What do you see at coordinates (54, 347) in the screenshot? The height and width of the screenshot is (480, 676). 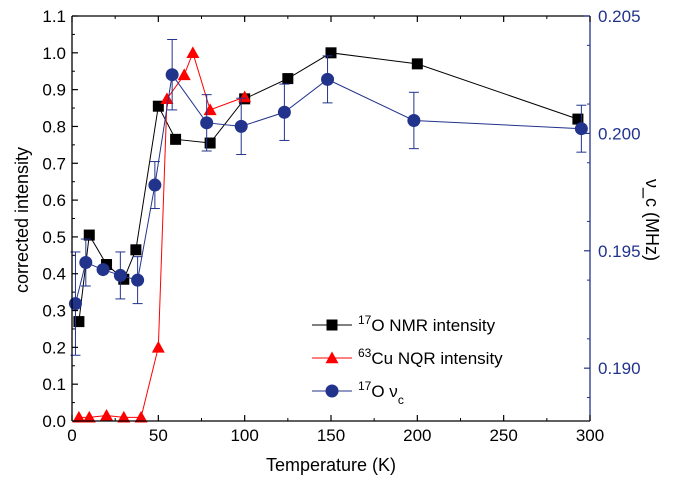 I see `y-tick-label-left: 0.2` at bounding box center [54, 347].